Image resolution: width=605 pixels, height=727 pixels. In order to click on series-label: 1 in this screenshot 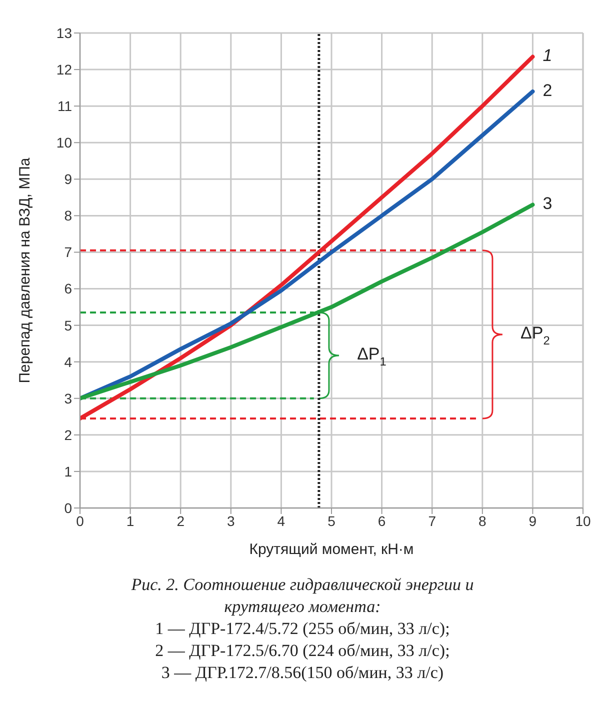, I will do `click(547, 56)`.